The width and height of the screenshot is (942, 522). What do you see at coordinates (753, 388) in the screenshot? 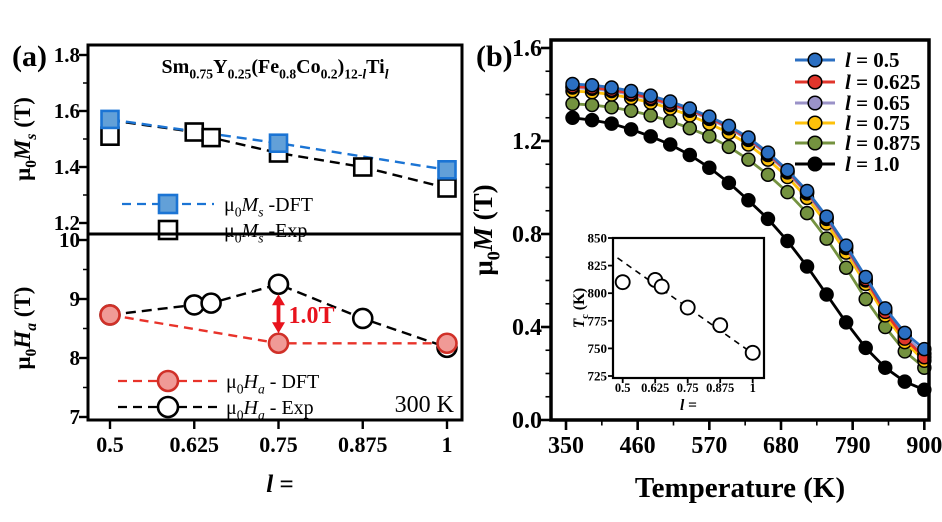
I see `inset-xtick: 1` at bounding box center [753, 388].